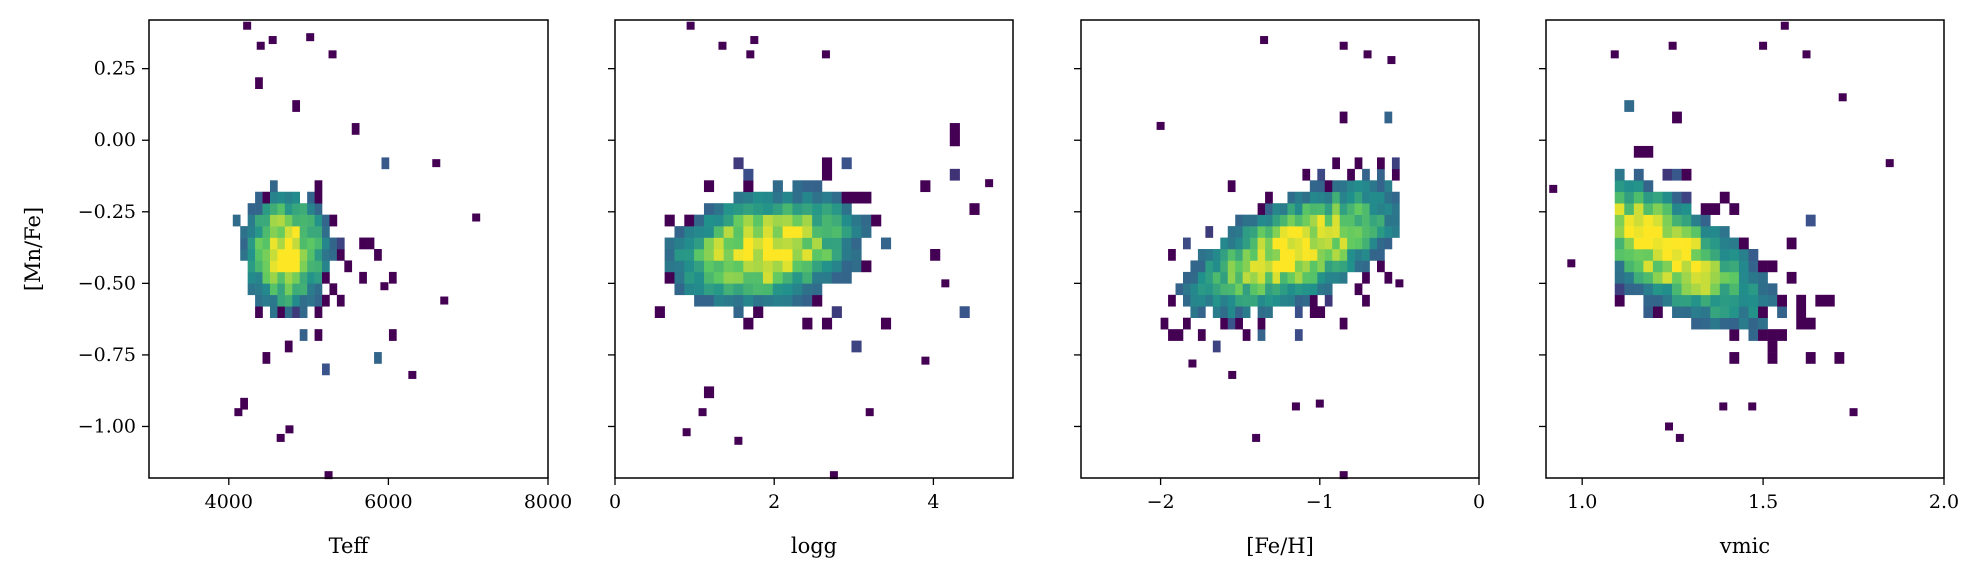 Image resolution: width=1979 pixels, height=580 pixels. What do you see at coordinates (1744, 546) in the screenshot?
I see `x-axis-label: vmic` at bounding box center [1744, 546].